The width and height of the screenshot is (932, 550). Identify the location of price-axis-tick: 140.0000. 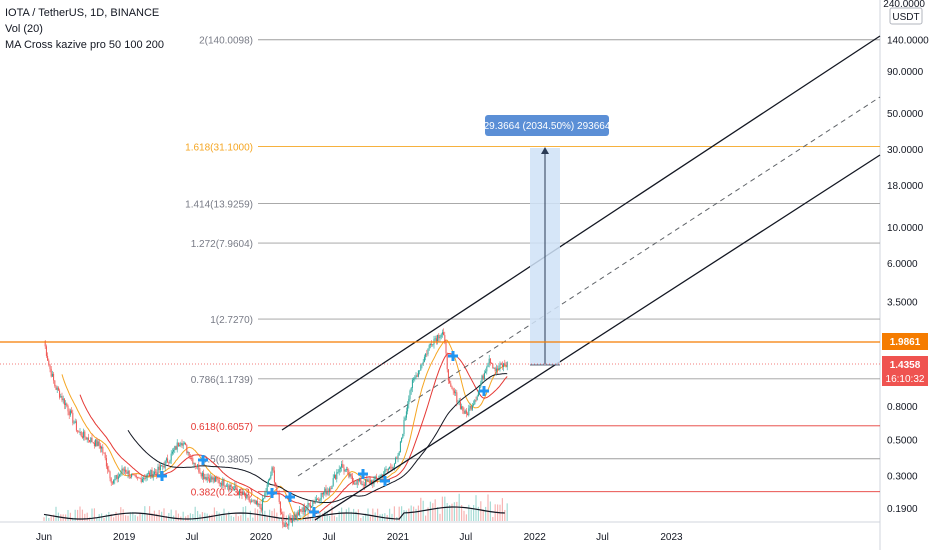
(908, 41).